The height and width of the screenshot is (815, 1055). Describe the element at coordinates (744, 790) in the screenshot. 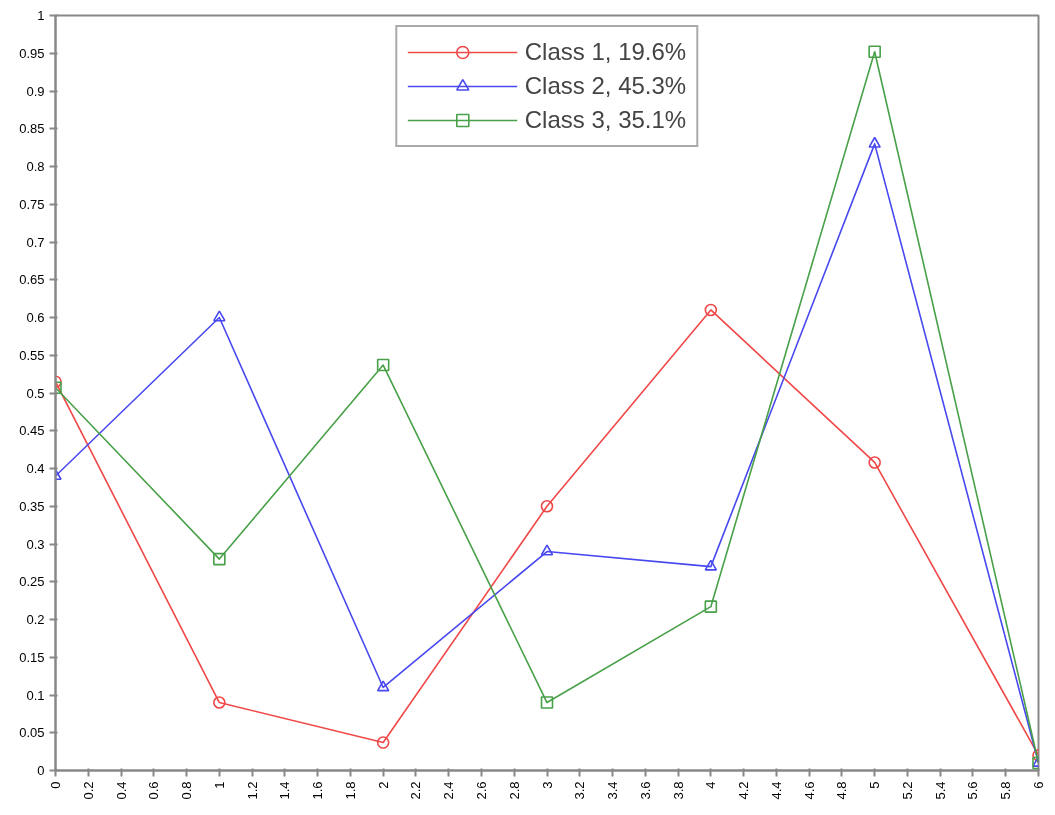

I see `x-tick-label: 4.2` at that location.